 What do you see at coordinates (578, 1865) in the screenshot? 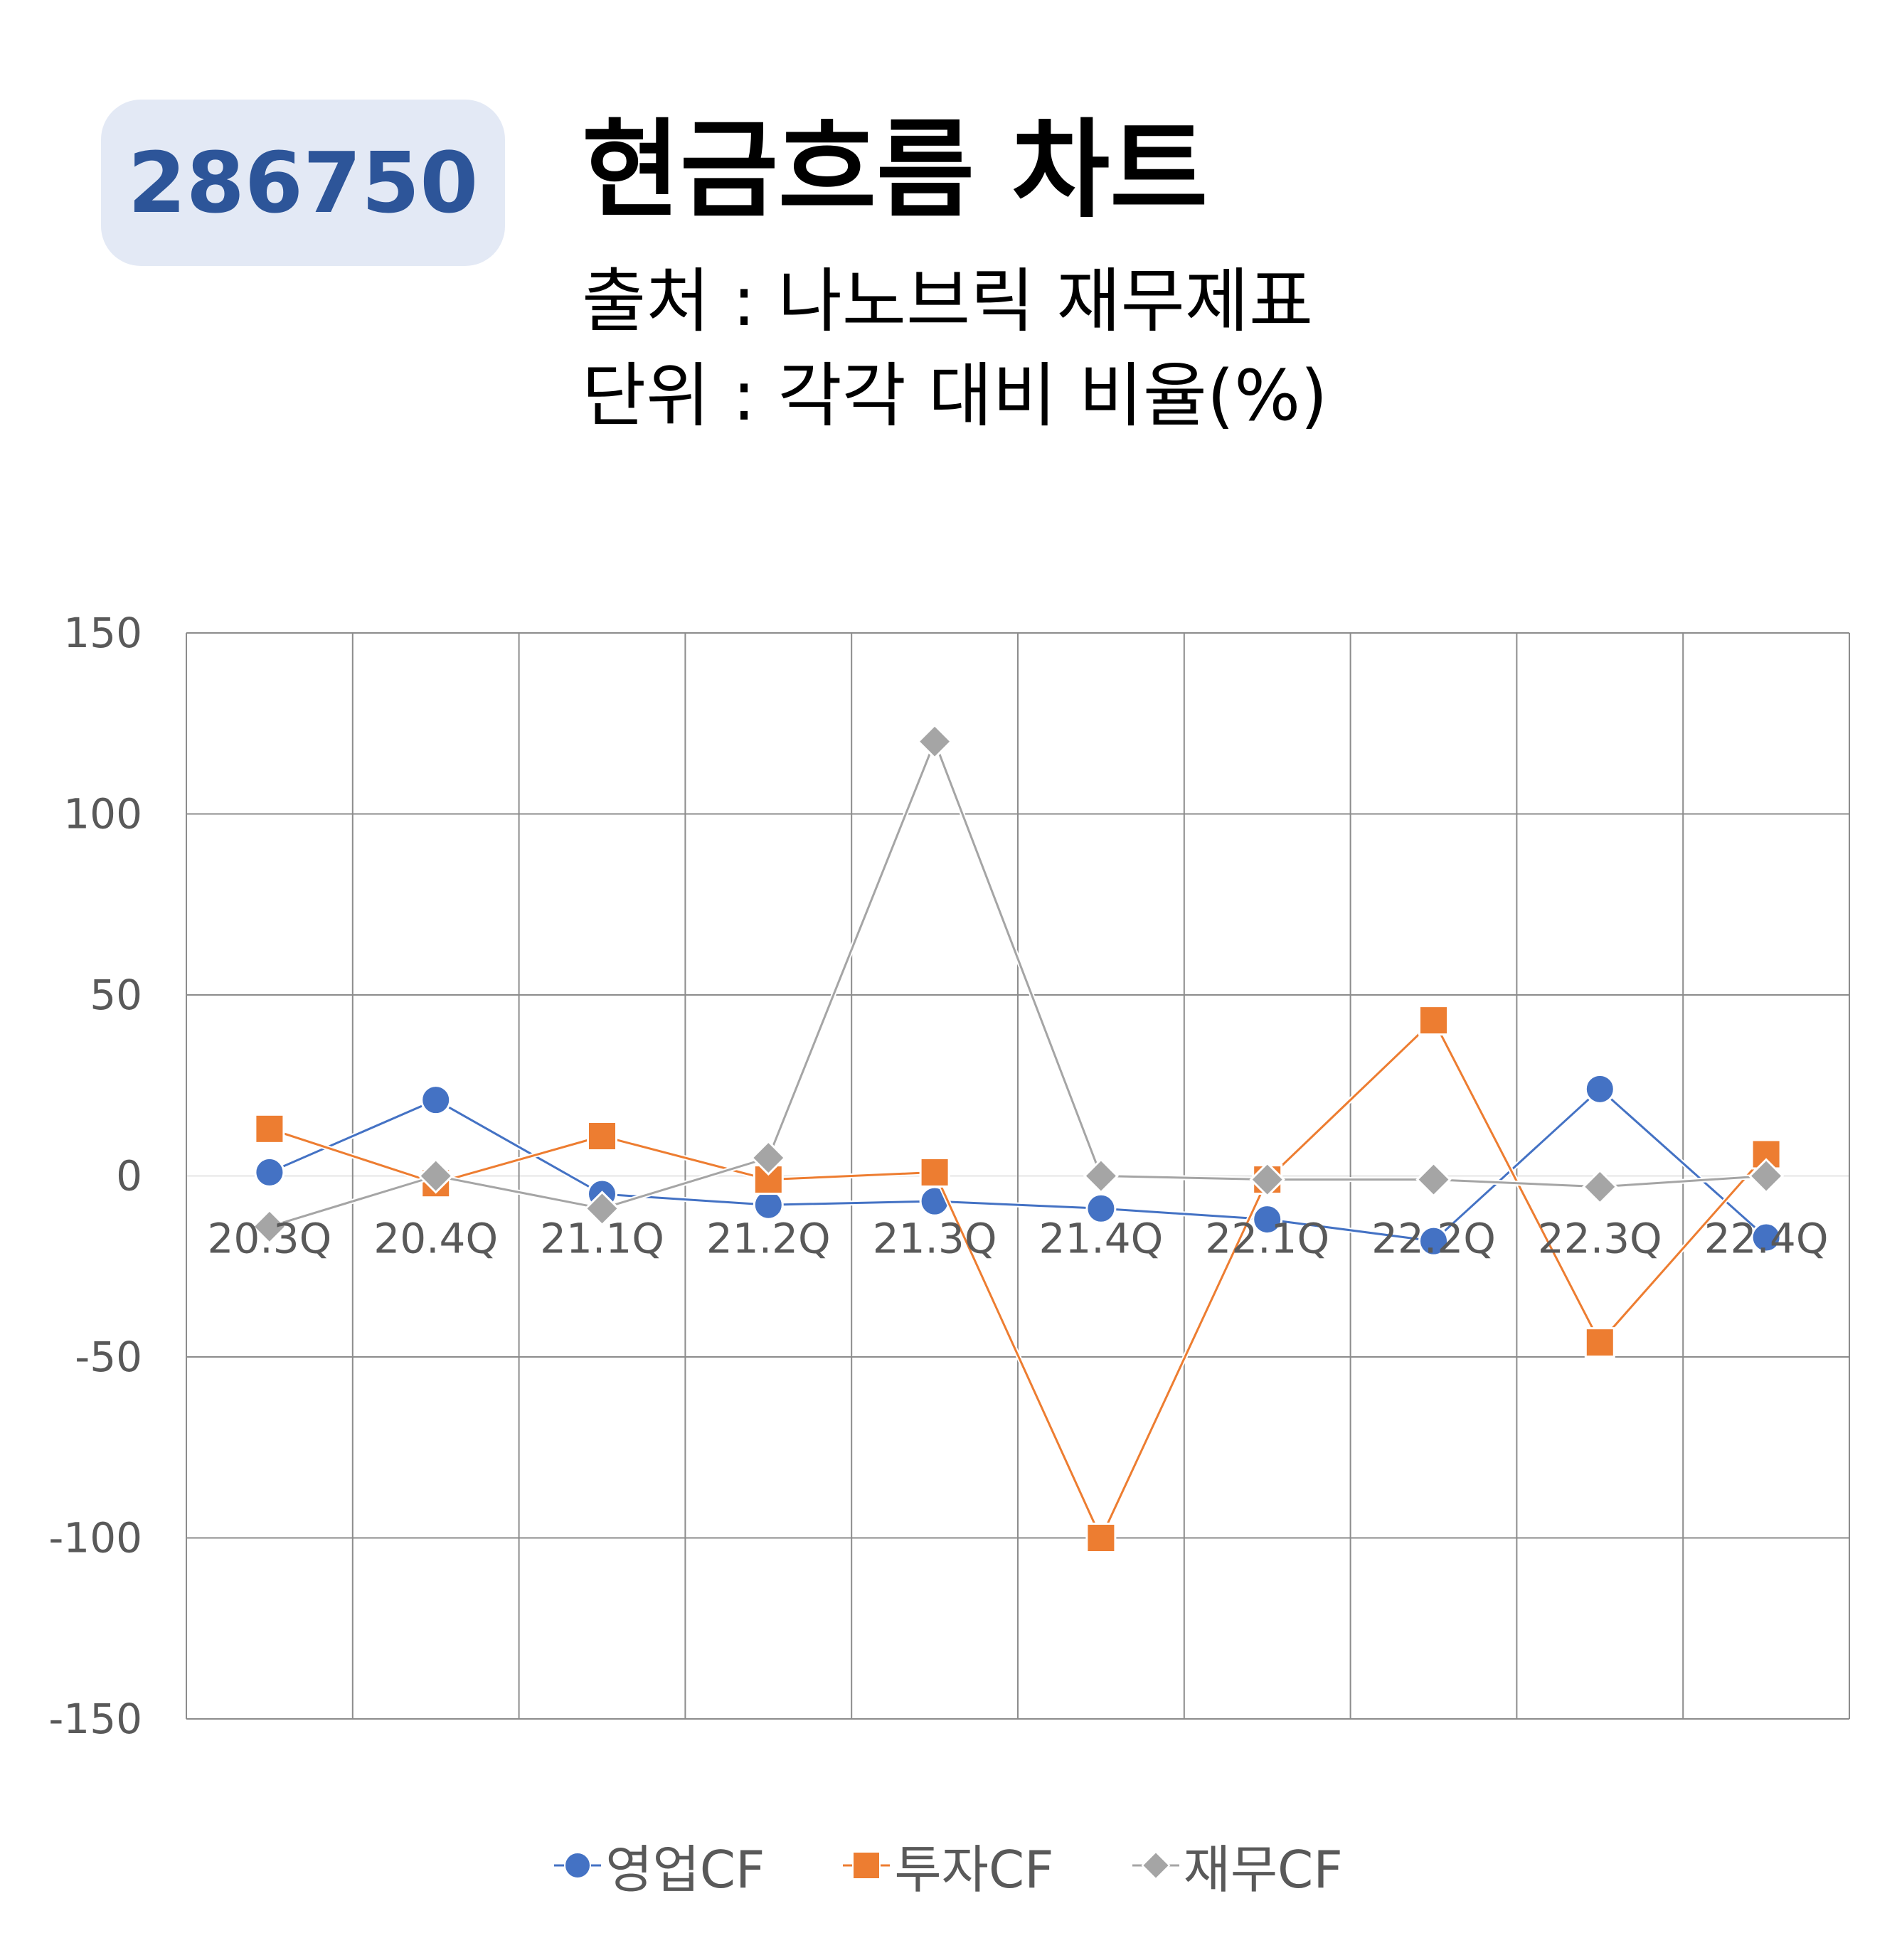
I see `legend-marker-circle-icon` at bounding box center [578, 1865].